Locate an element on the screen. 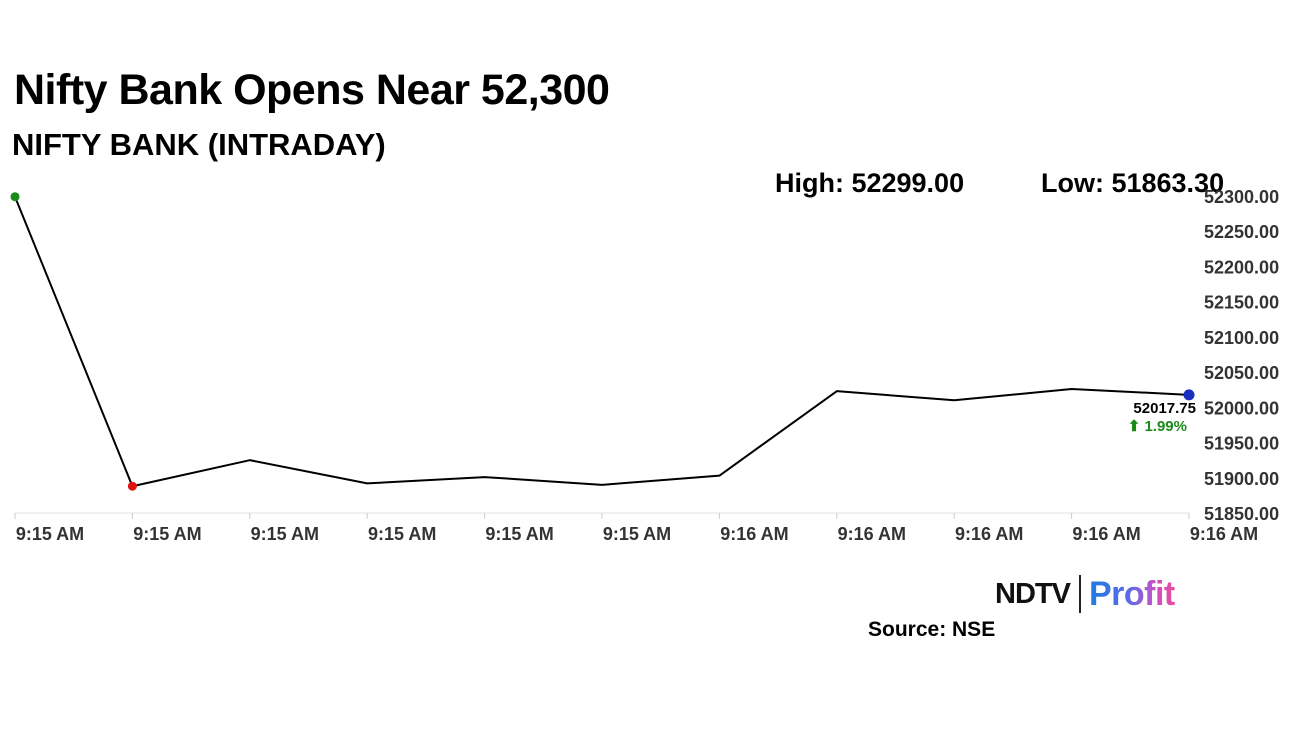 Image resolution: width=1296 pixels, height=729 pixels. last-point-marker is located at coordinates (1189, 395).